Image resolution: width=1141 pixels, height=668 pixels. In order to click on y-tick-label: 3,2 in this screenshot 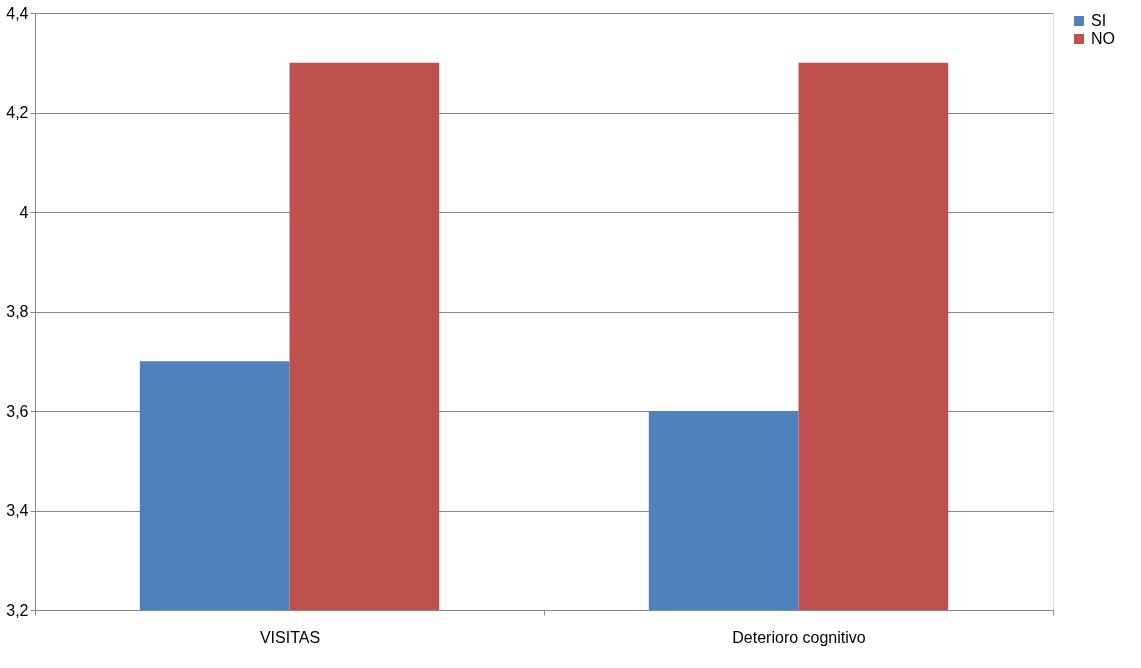, I will do `click(17, 610)`.